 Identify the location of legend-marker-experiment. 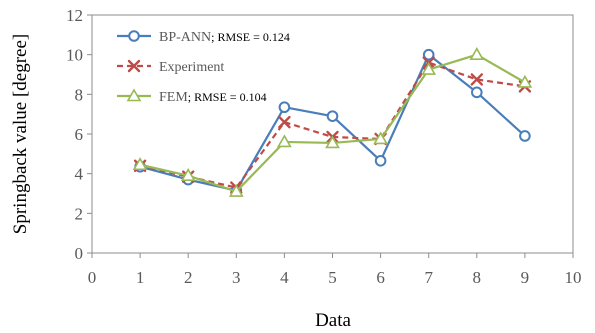
(134, 66).